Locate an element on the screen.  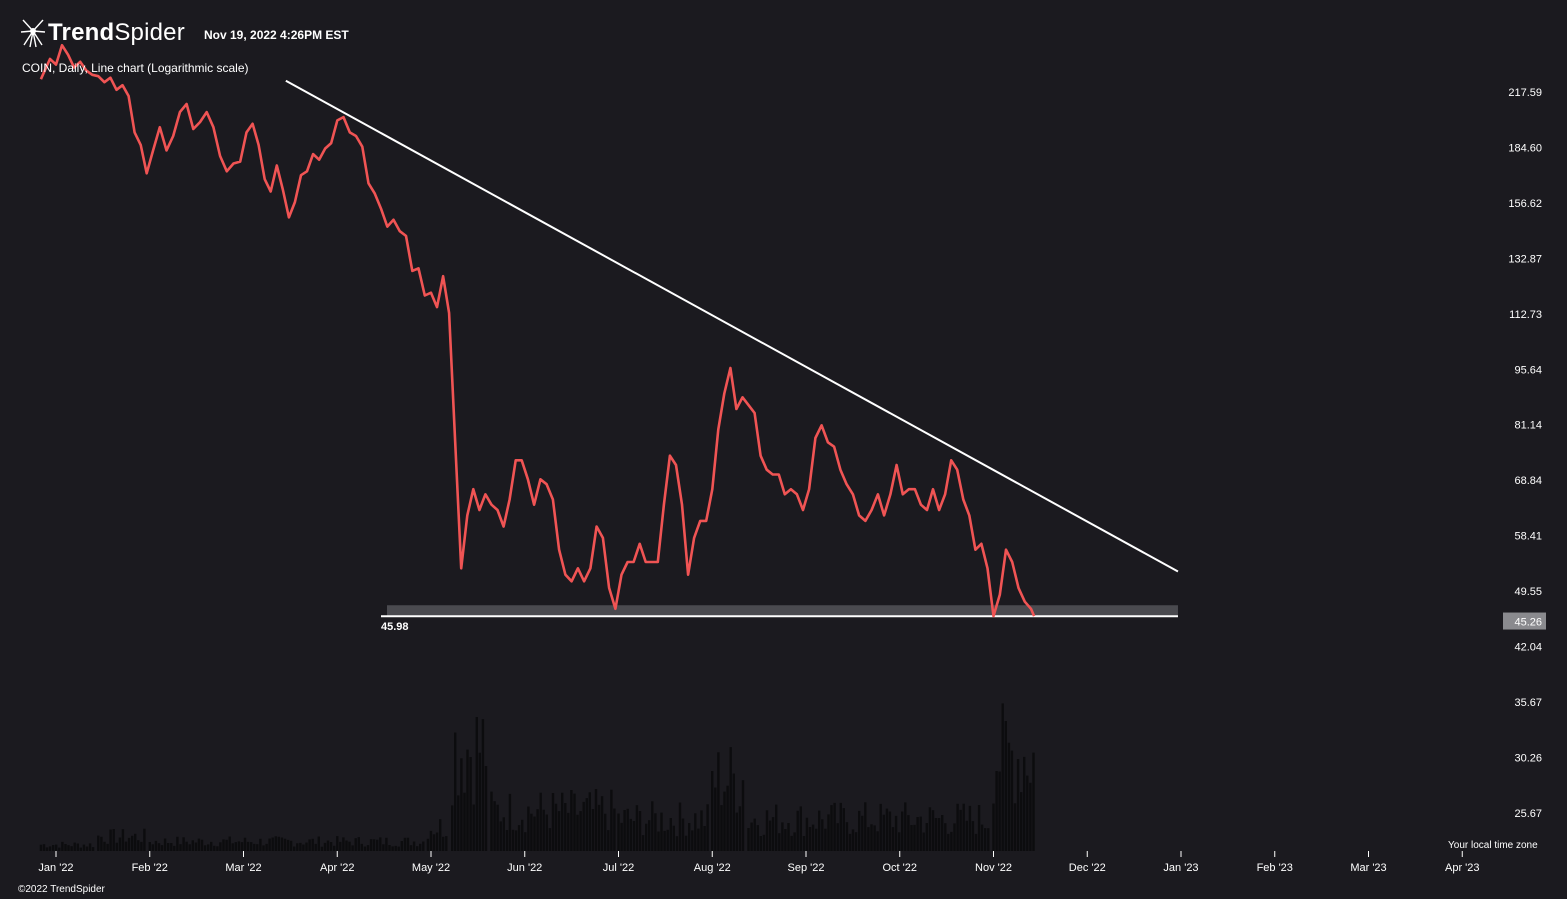
support-zone is located at coordinates (782, 611).